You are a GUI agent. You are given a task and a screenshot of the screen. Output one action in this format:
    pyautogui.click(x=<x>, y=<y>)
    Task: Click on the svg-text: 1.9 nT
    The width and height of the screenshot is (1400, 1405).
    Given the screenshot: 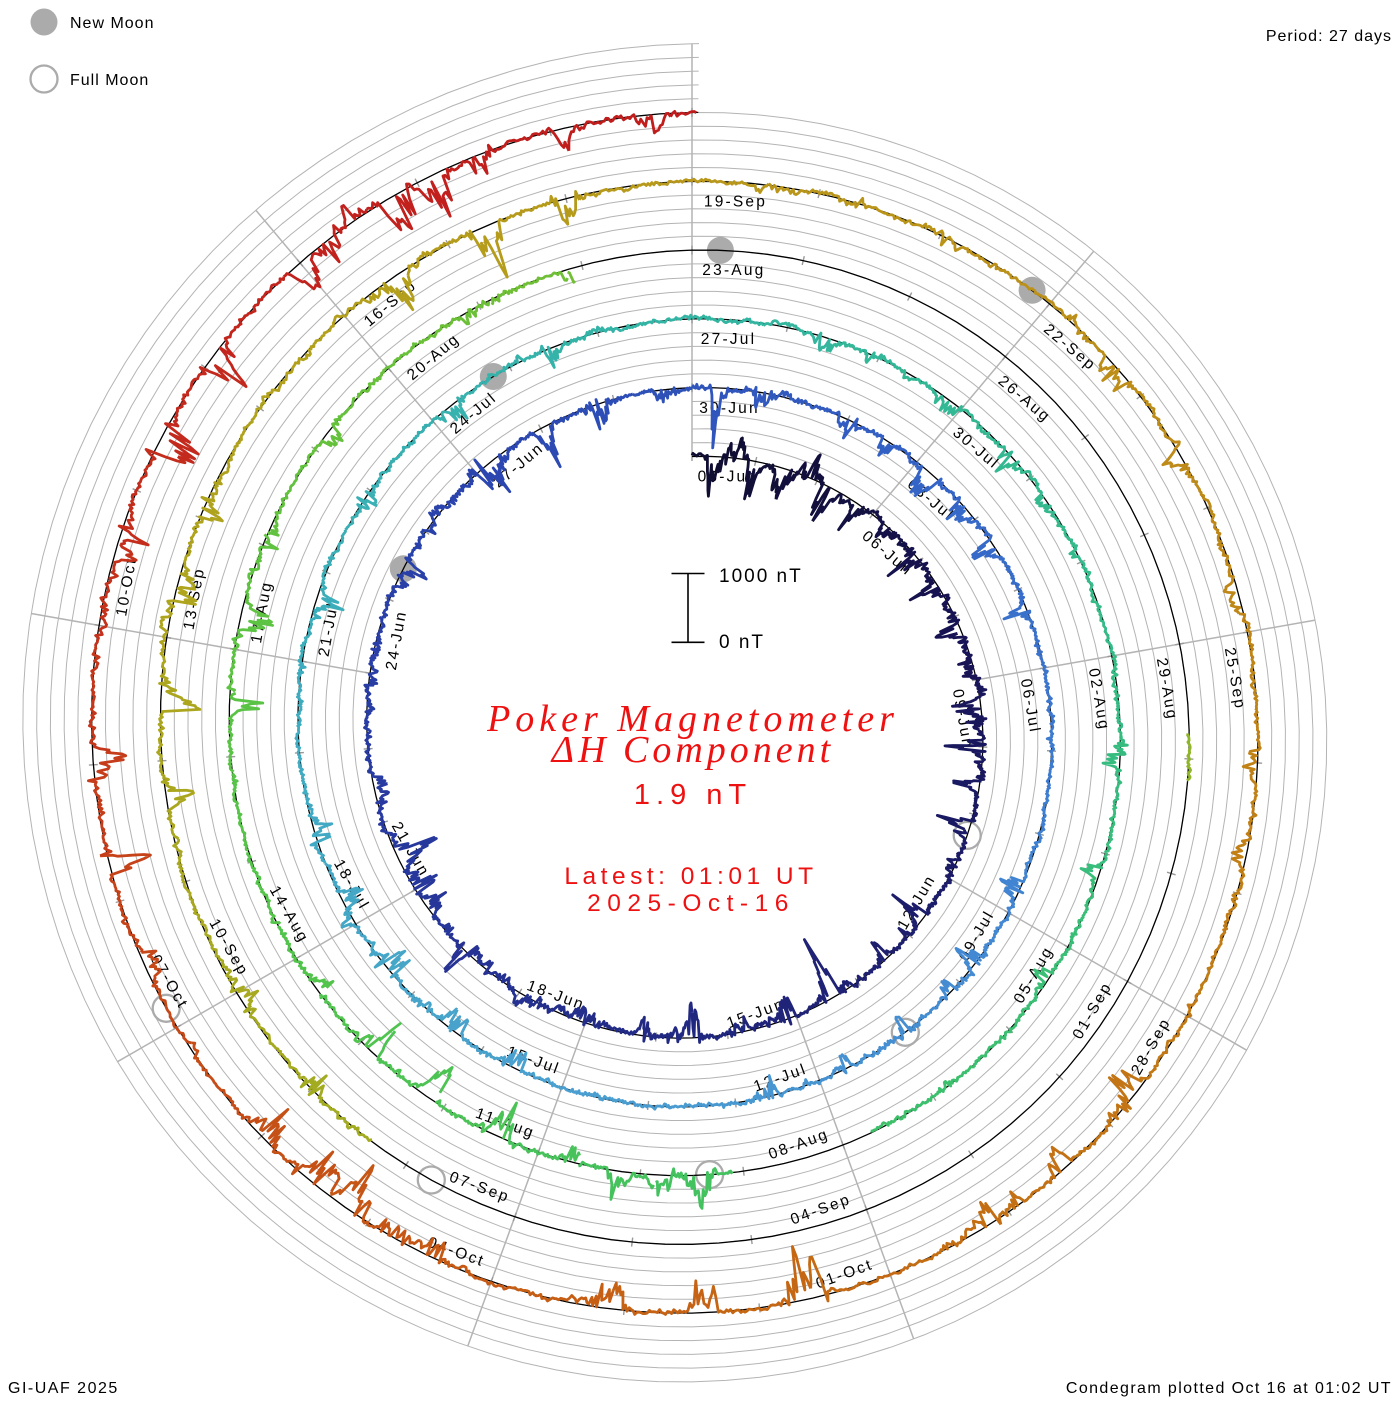 What is the action you would take?
    pyautogui.click(x=693, y=795)
    